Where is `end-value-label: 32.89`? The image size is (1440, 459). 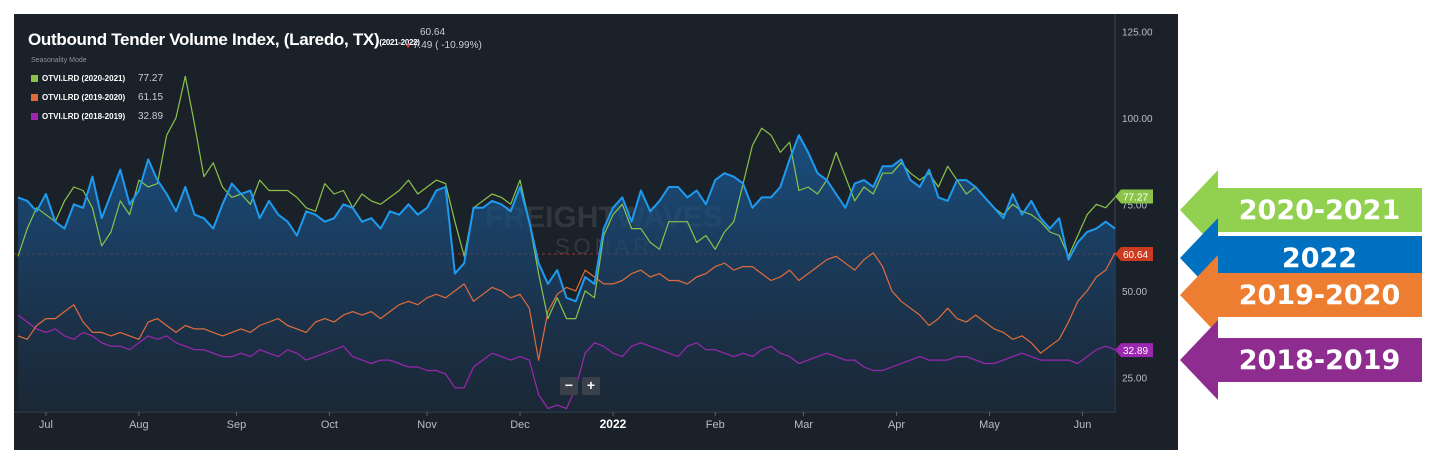 end-value-label: 32.89 is located at coordinates (1135, 351).